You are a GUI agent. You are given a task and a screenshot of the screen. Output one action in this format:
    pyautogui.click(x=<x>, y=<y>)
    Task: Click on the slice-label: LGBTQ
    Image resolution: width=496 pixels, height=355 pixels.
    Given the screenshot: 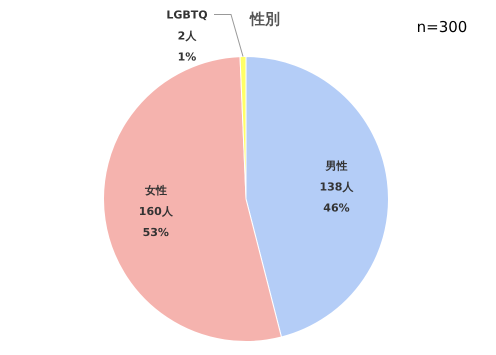 What is the action you would take?
    pyautogui.click(x=187, y=15)
    